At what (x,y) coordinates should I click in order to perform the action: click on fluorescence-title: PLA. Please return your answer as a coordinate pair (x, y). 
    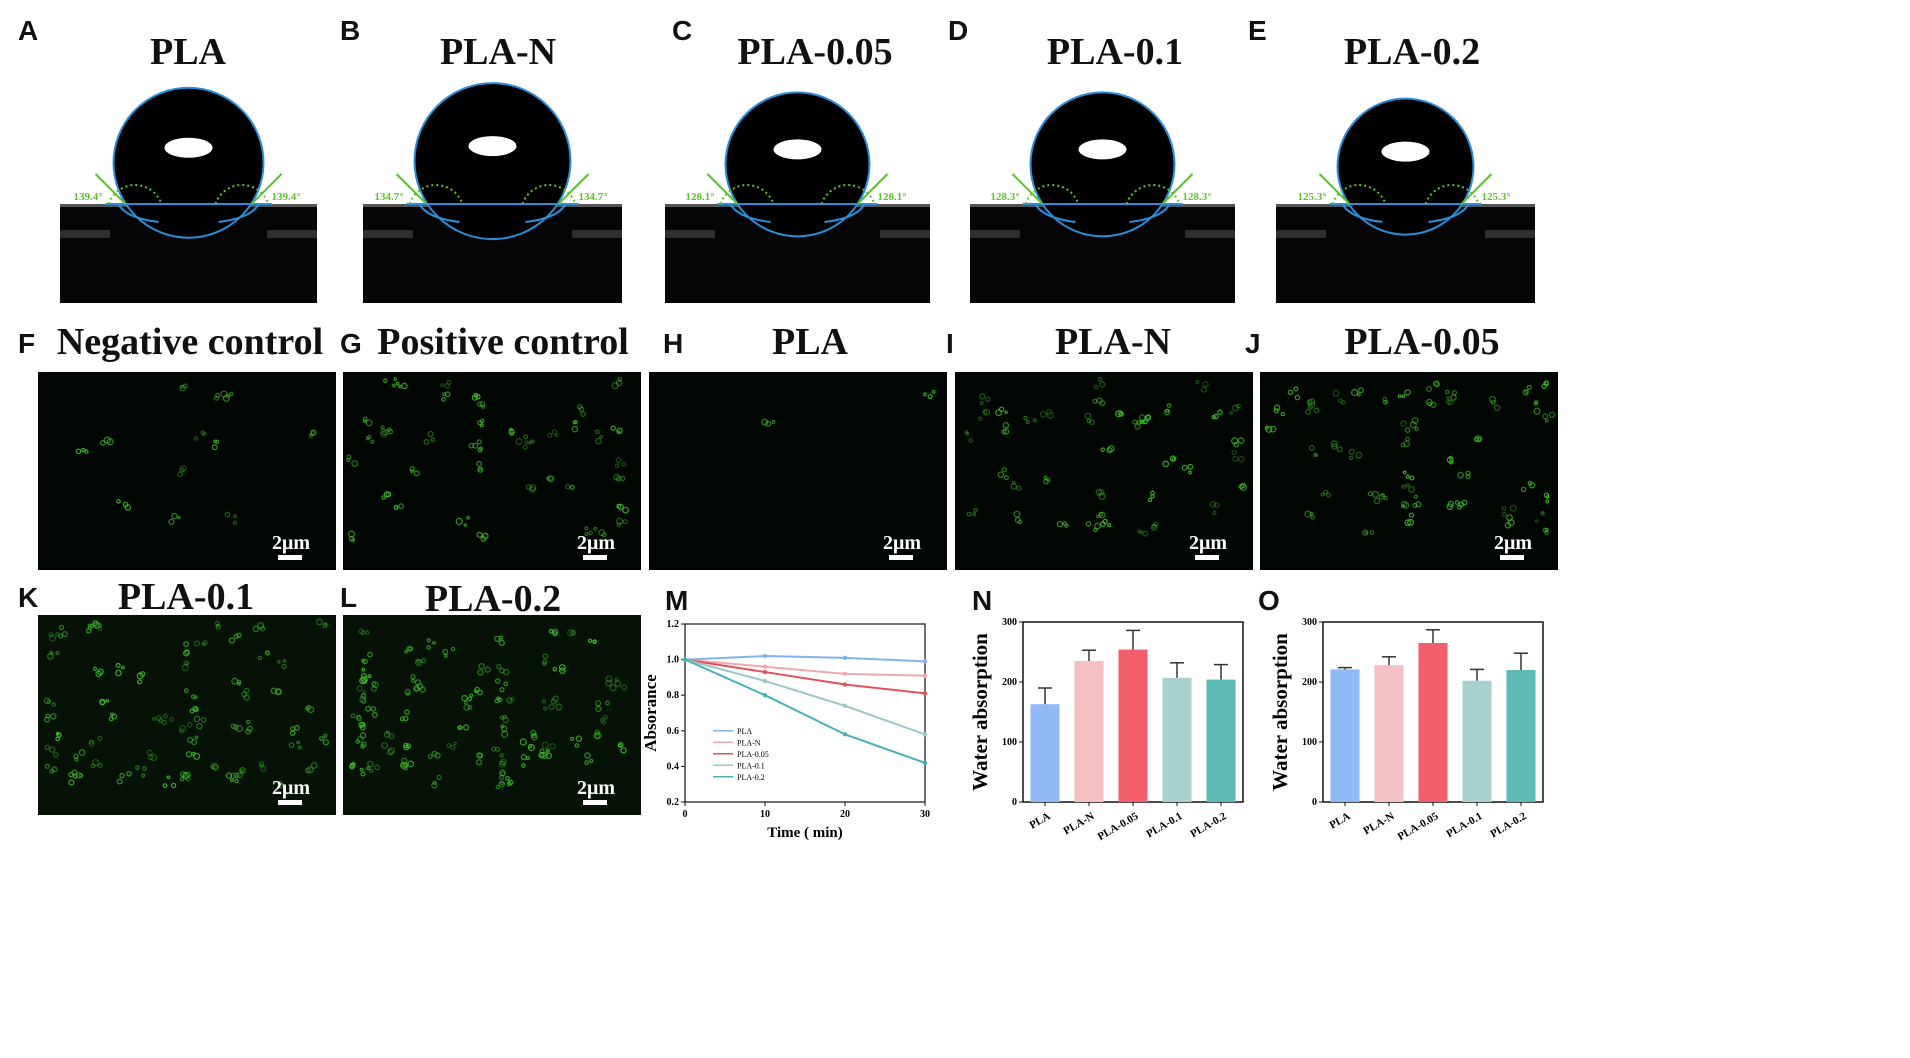
    Looking at the image, I should click on (810, 342).